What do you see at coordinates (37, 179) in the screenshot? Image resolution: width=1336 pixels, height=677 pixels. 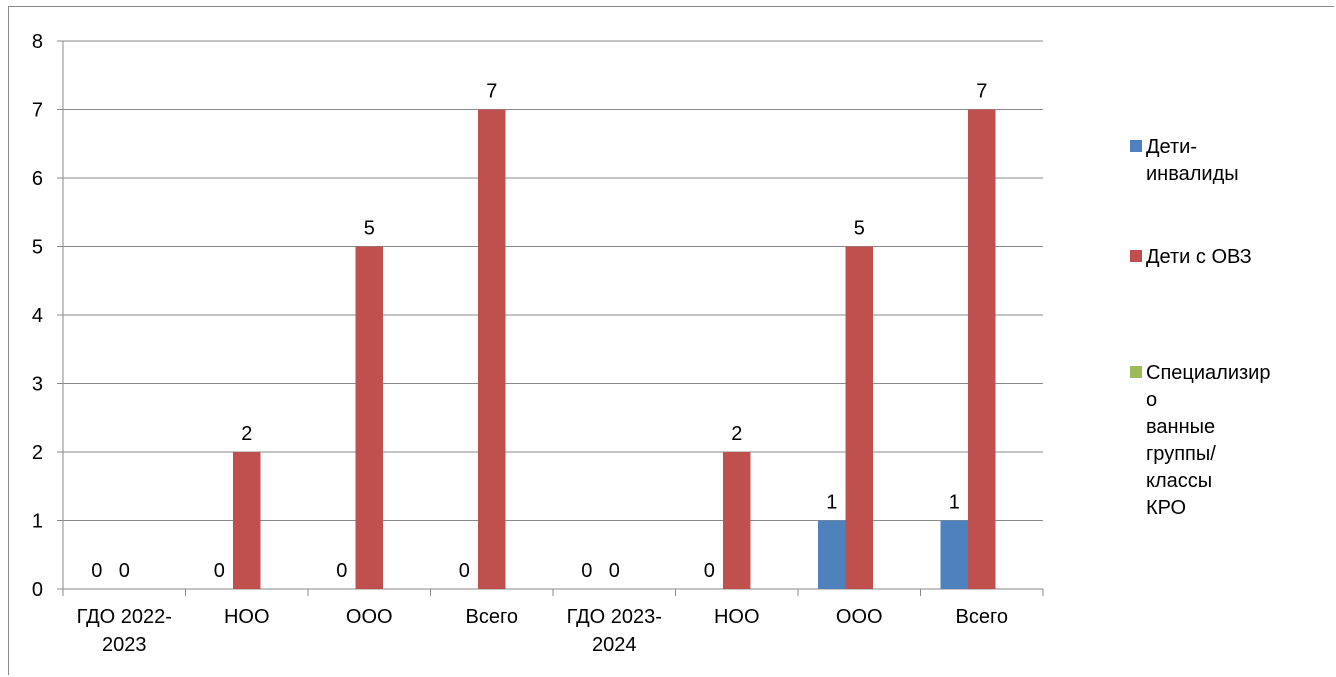 I see `y-tick-label: 6` at bounding box center [37, 179].